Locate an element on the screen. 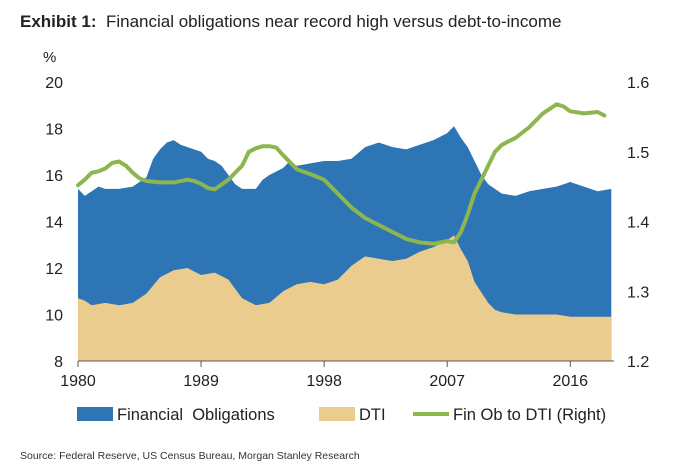  y-right-tick-label: 1.3 is located at coordinates (638, 292).